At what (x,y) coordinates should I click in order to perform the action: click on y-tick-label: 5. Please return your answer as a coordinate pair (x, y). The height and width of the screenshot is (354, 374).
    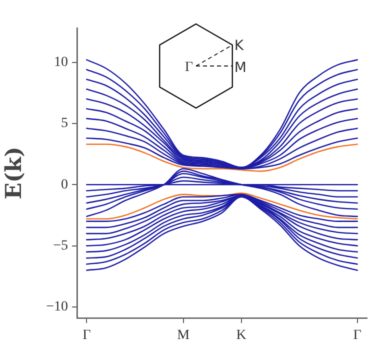
    Looking at the image, I should click on (64, 124).